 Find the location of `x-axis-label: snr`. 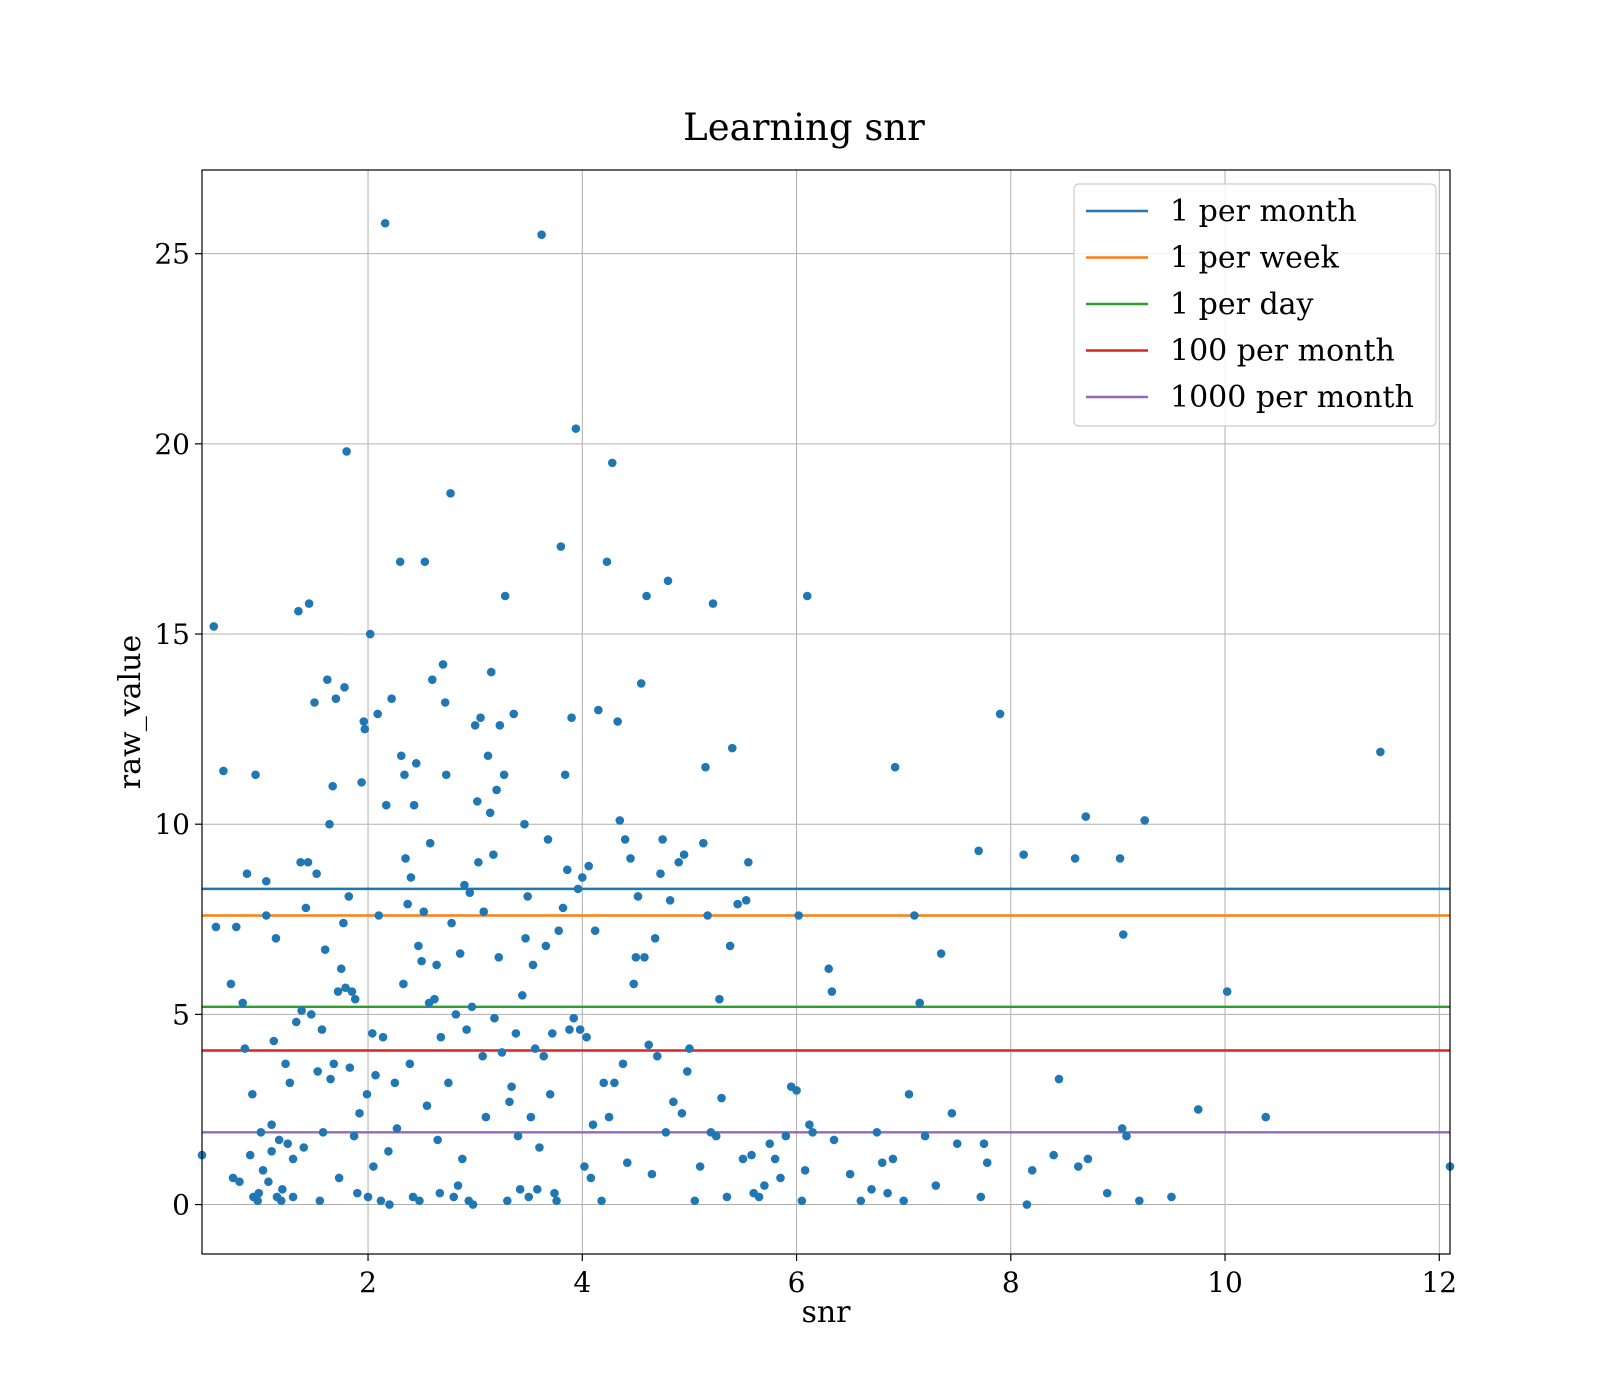

x-axis-label: snr is located at coordinates (826, 1312).